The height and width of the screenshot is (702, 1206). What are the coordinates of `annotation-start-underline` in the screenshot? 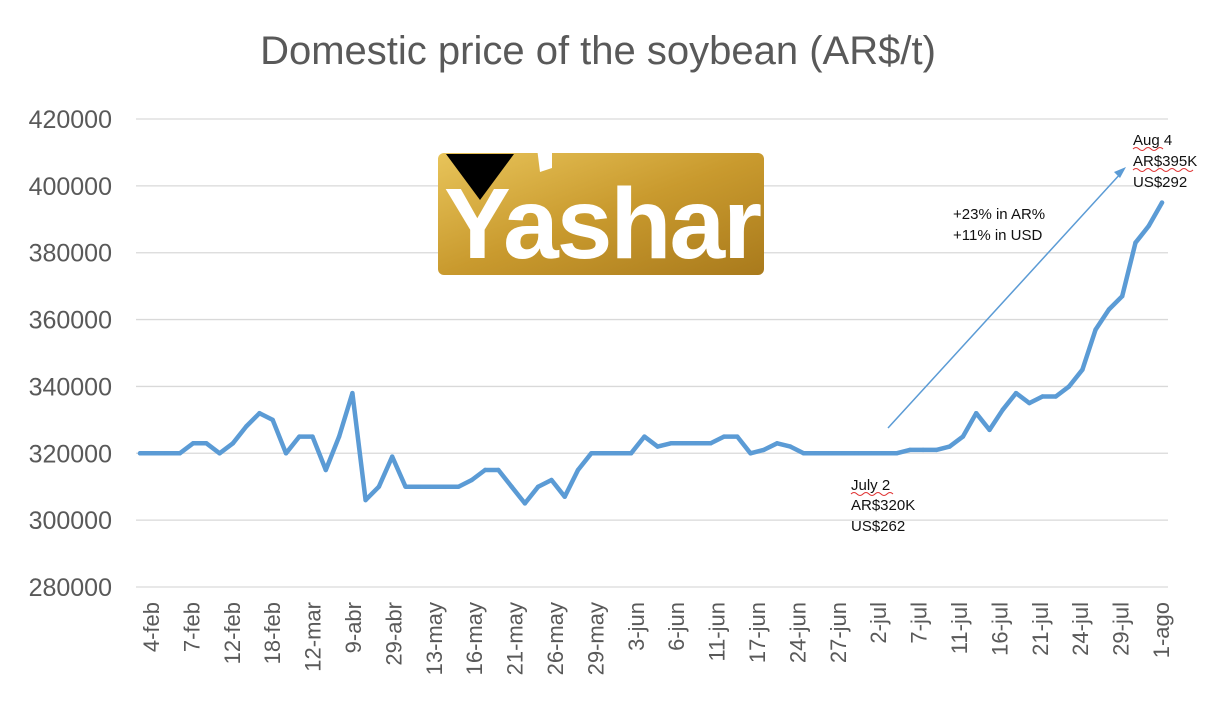 It's located at (872, 494).